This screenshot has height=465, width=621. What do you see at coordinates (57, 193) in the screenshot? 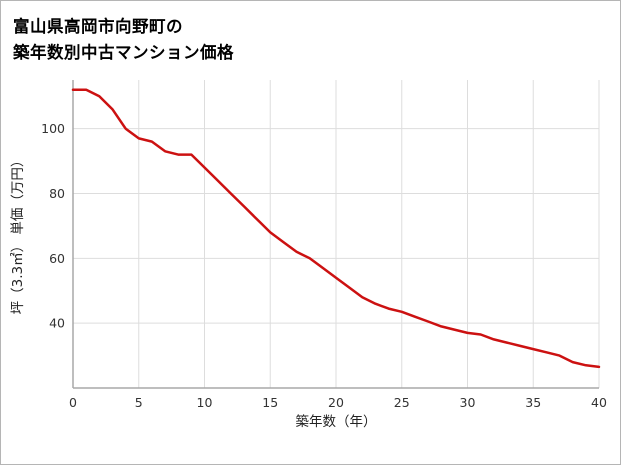
I see `svg-text: 80` at bounding box center [57, 193].